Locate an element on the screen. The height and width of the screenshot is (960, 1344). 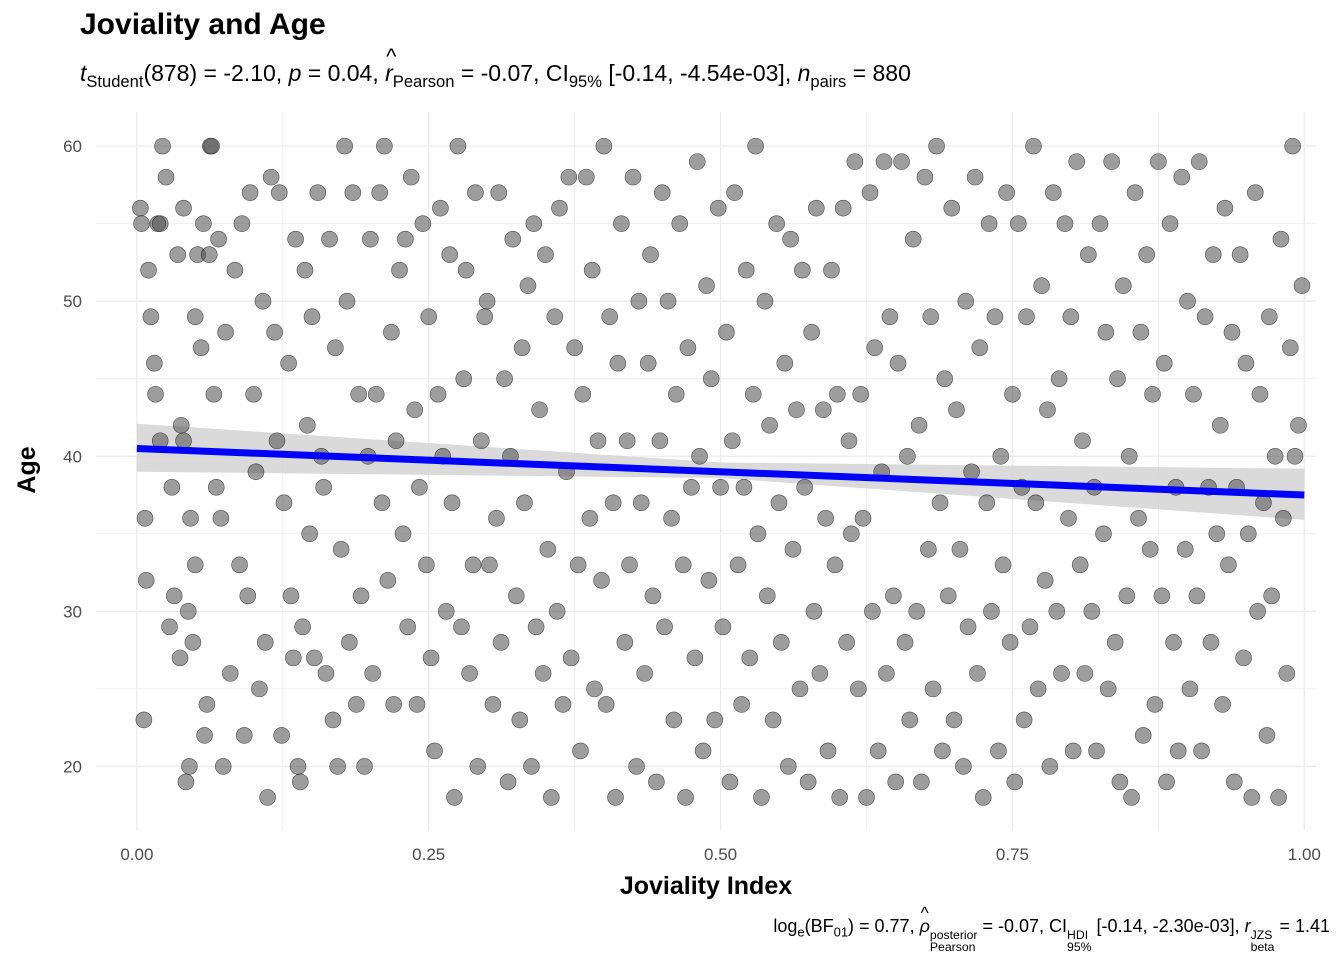
n-value: = 880 is located at coordinates (878, 73).